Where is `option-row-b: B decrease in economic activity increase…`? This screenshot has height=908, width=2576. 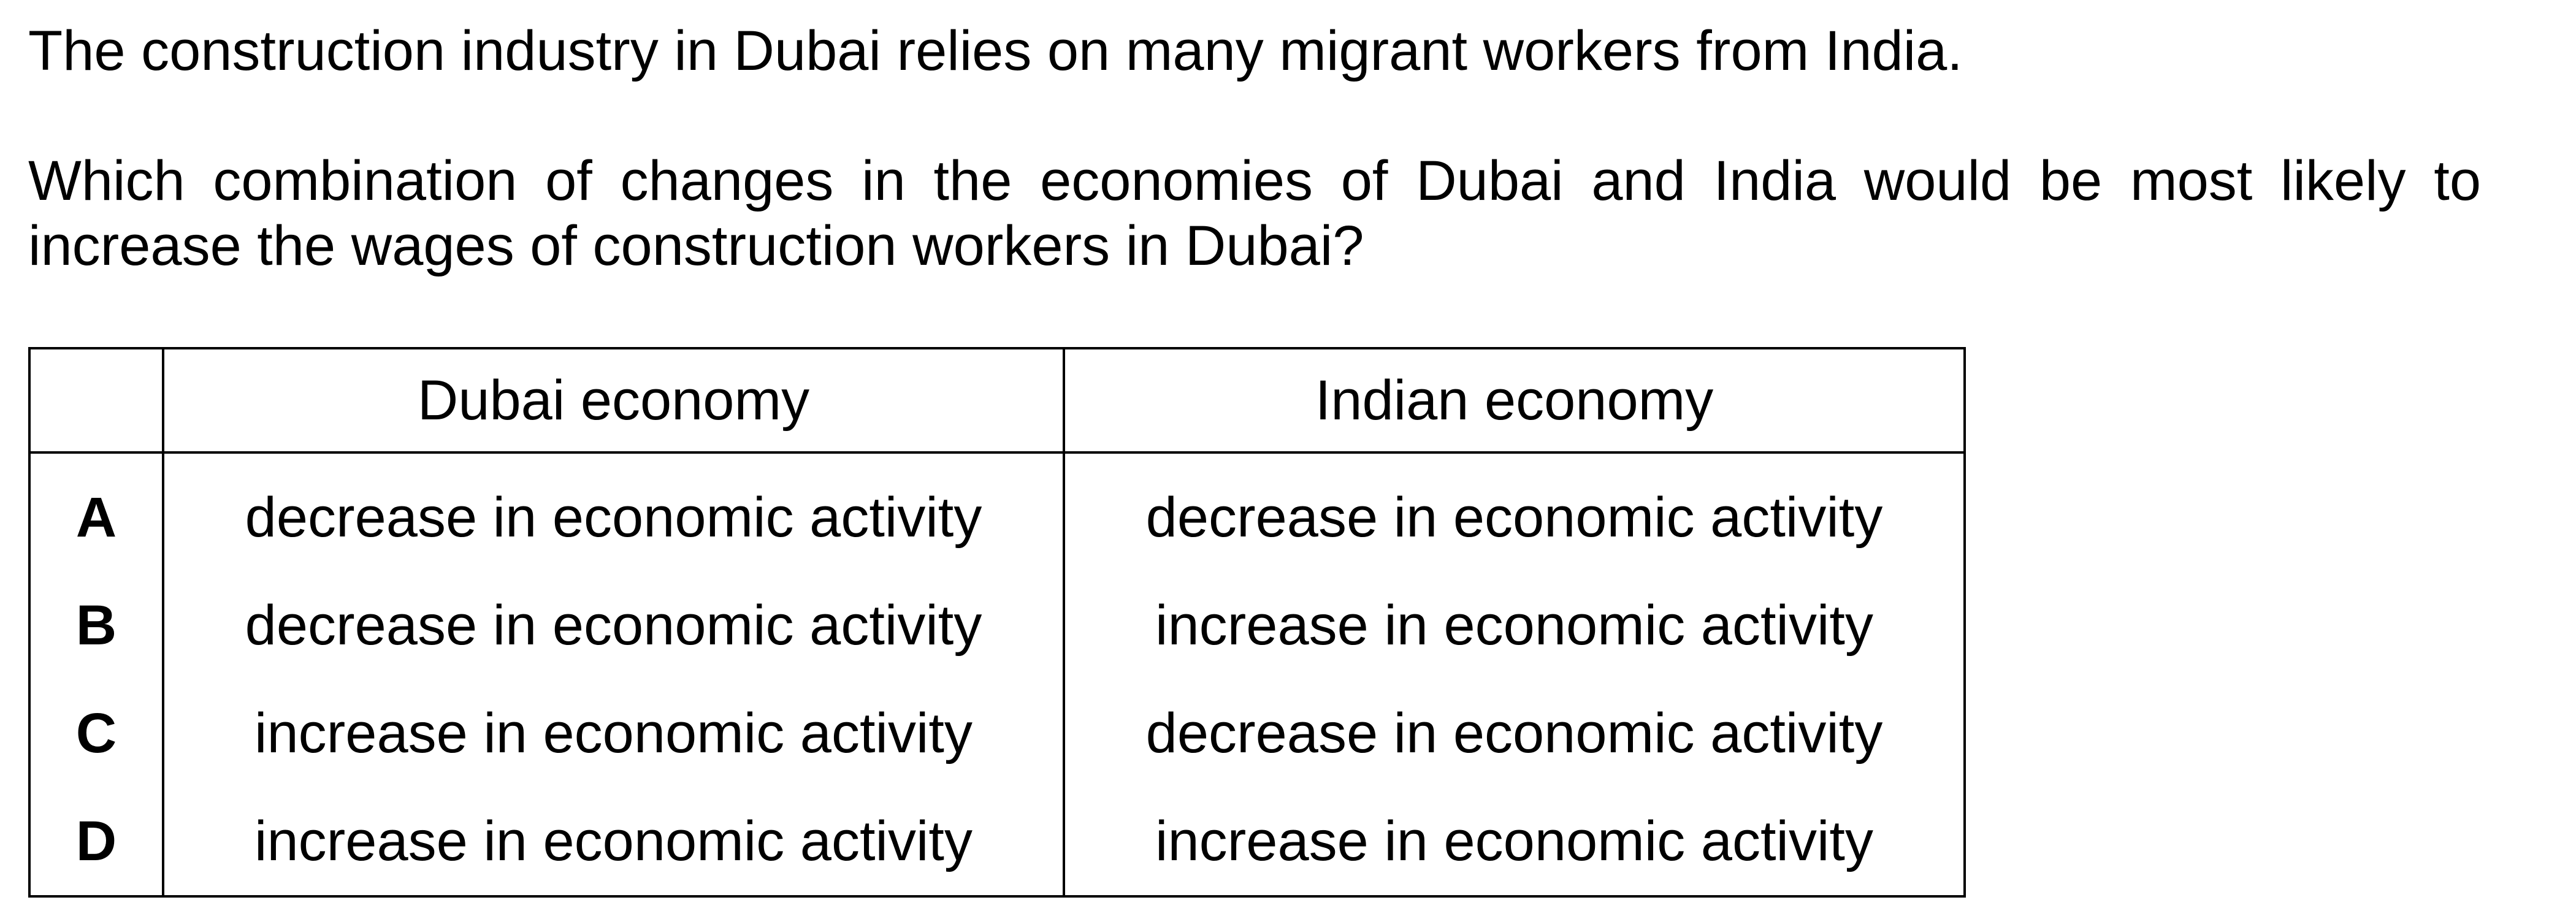 option-row-b: B decrease in economic activity increase… is located at coordinates (997, 625).